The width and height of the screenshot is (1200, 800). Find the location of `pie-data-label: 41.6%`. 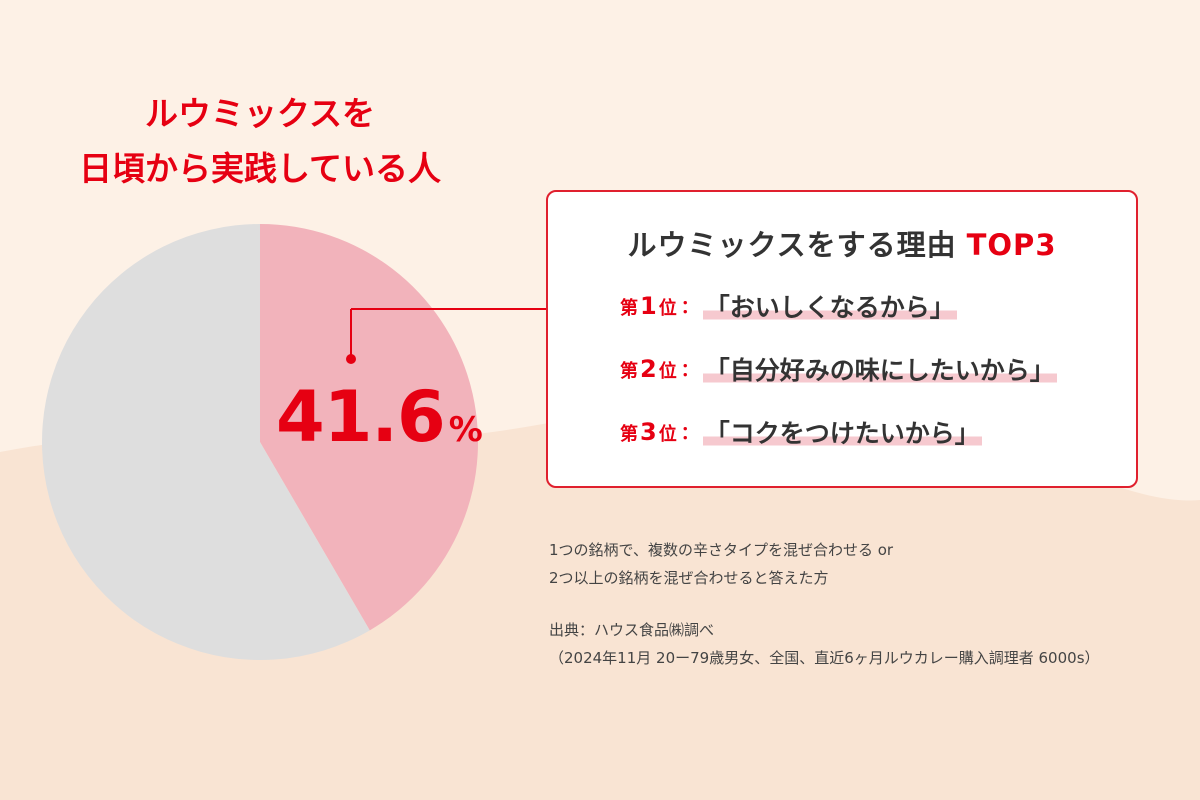

pie-data-label: 41.6% is located at coordinates (379, 417).